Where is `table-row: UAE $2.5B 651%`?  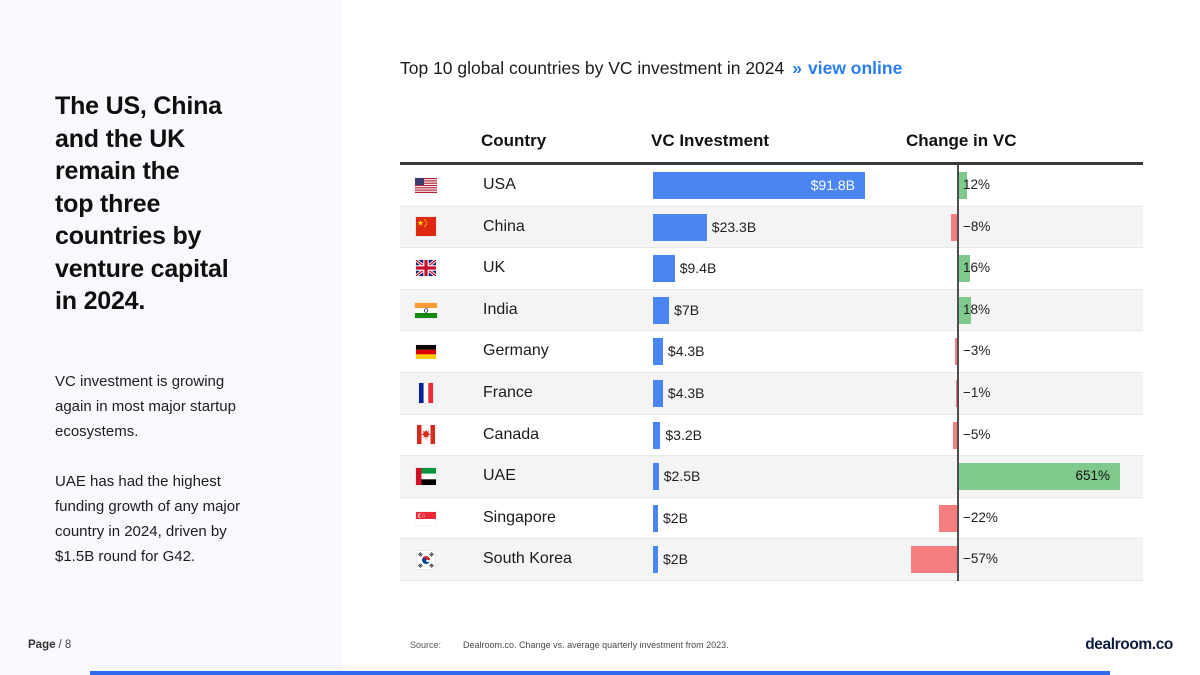
table-row: UAE $2.5B 651% is located at coordinates (771, 477).